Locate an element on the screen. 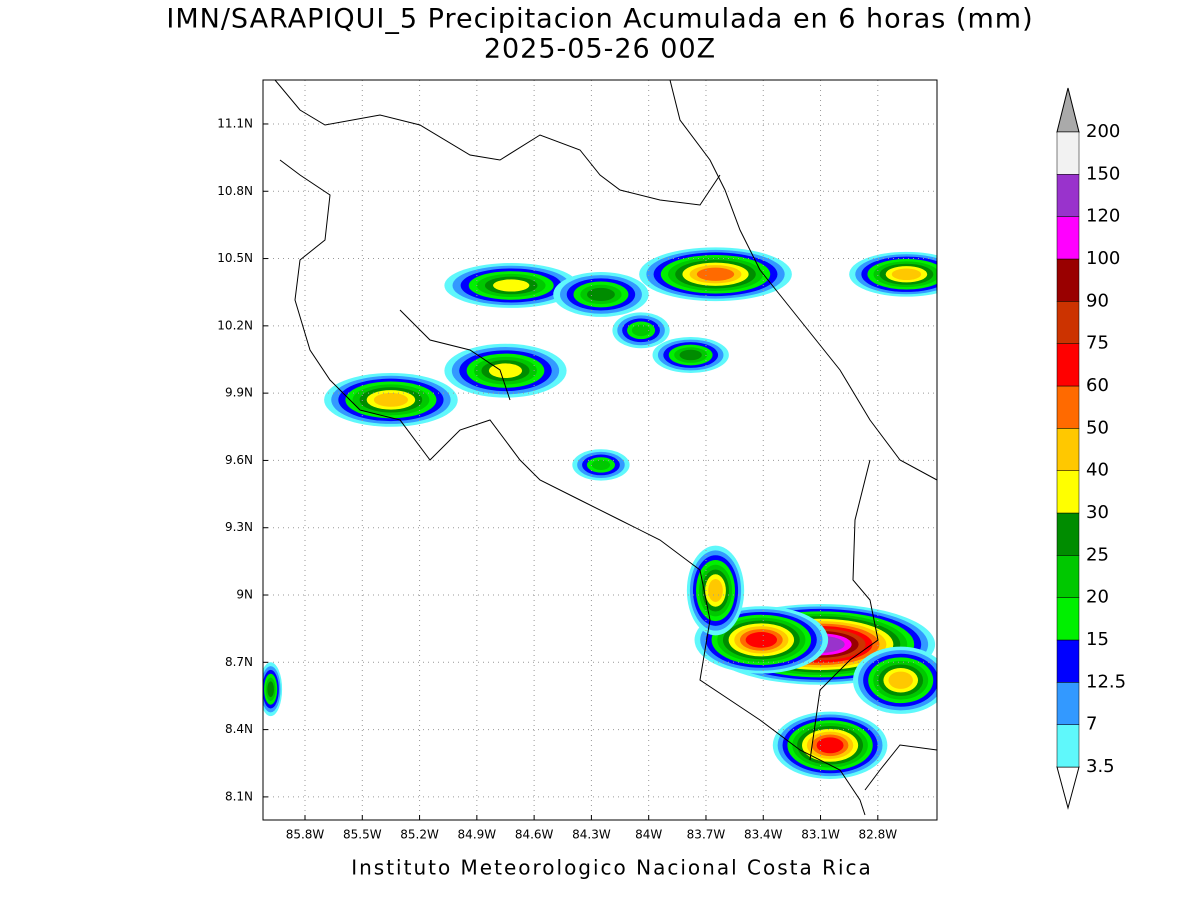  x-tick-label: 84W is located at coordinates (648, 835).